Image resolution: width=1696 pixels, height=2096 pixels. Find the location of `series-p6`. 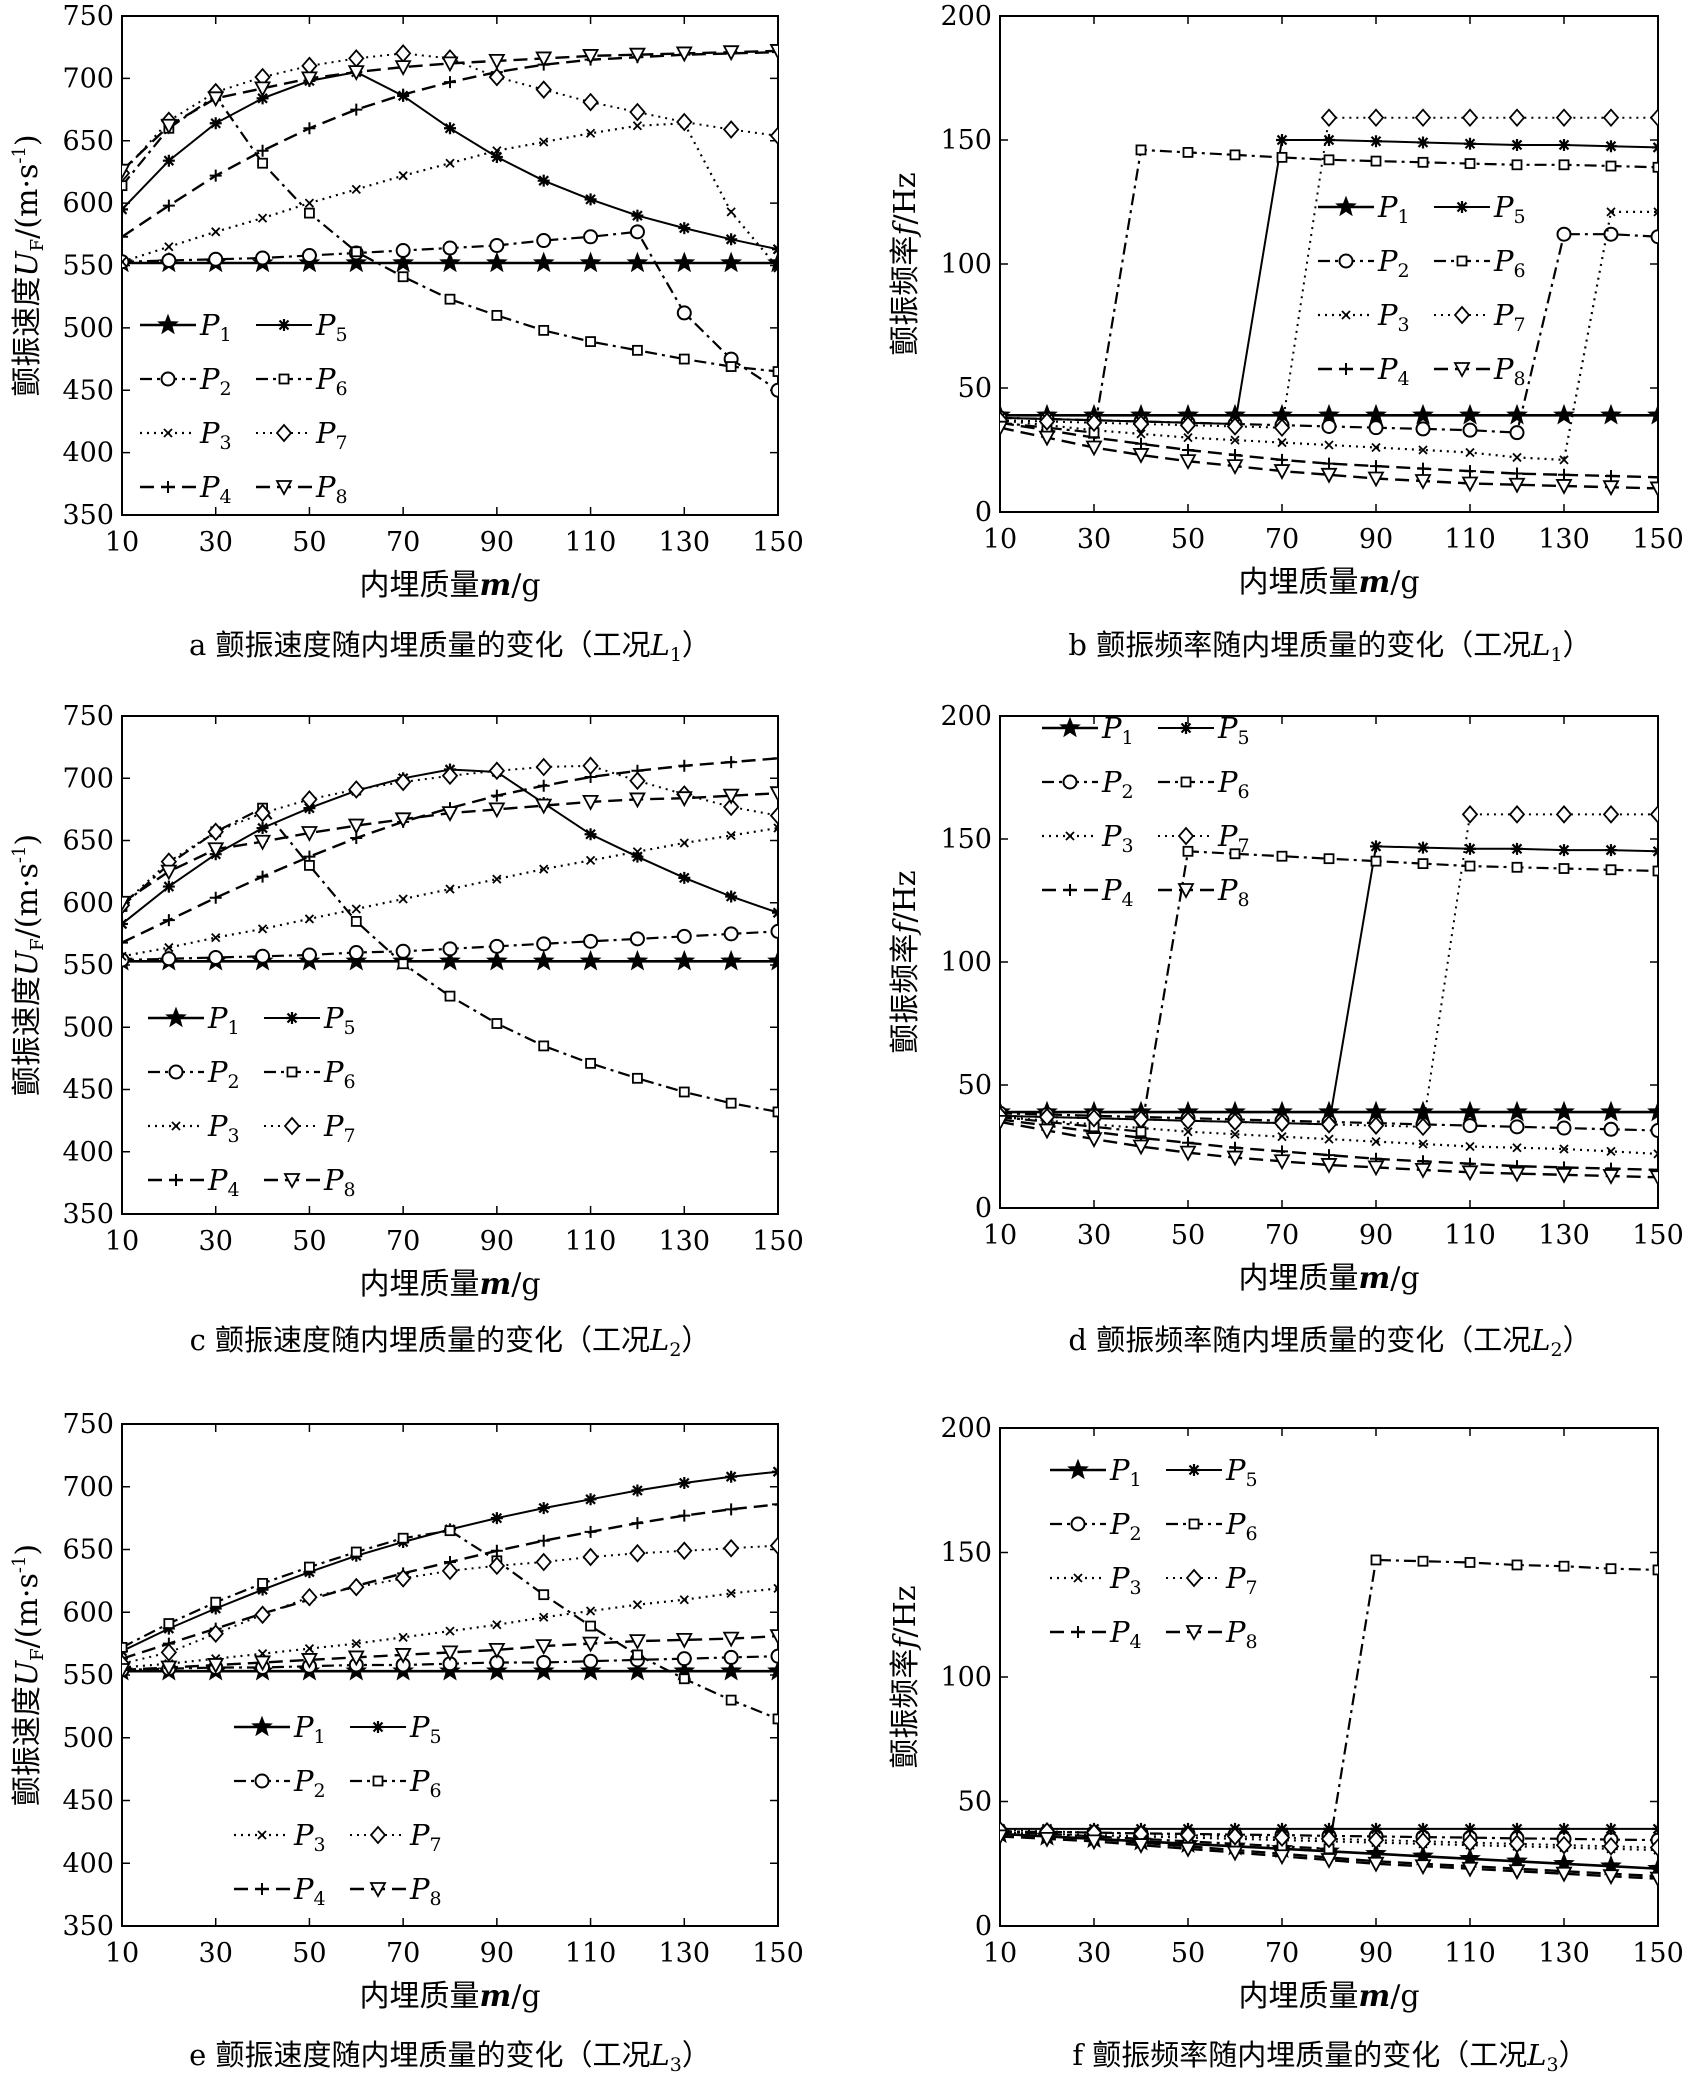

series-p6 is located at coordinates (450, 1625).